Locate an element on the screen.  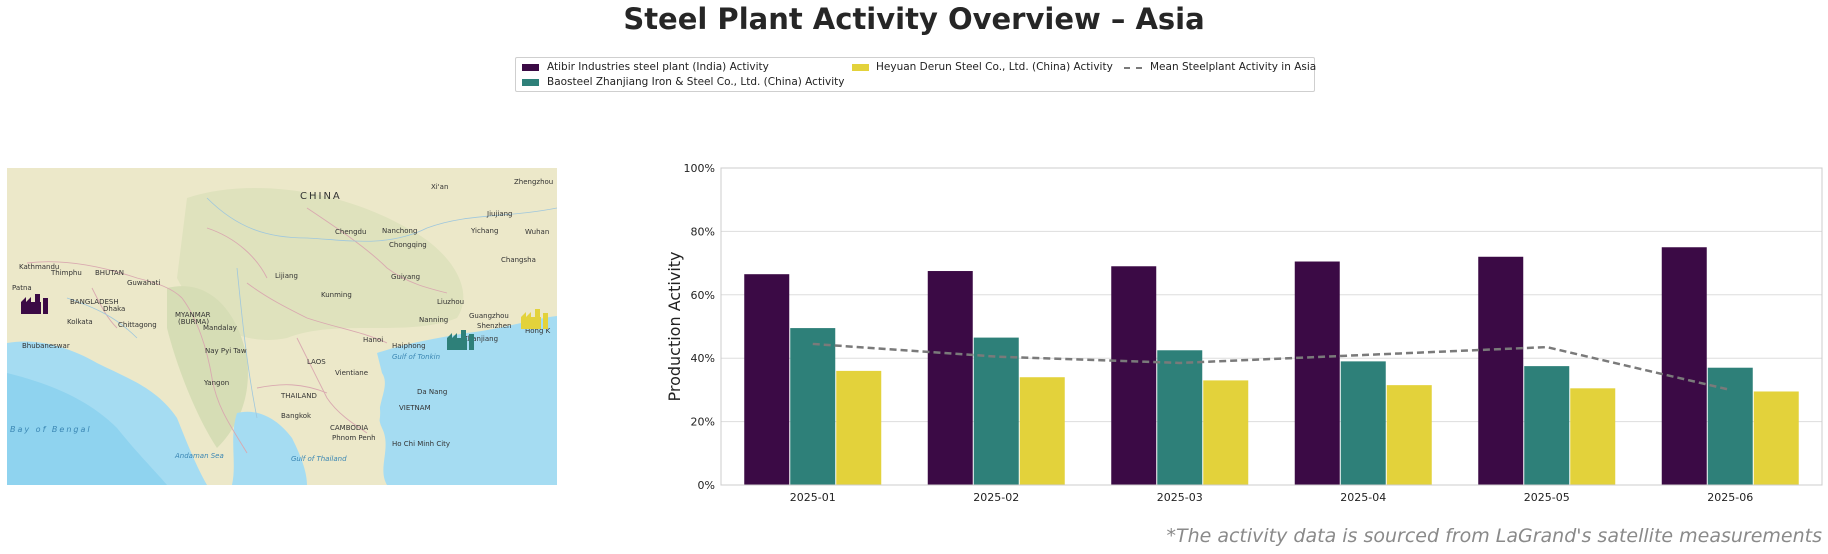
svg-text: Chittagong is located at coordinates (137, 325).